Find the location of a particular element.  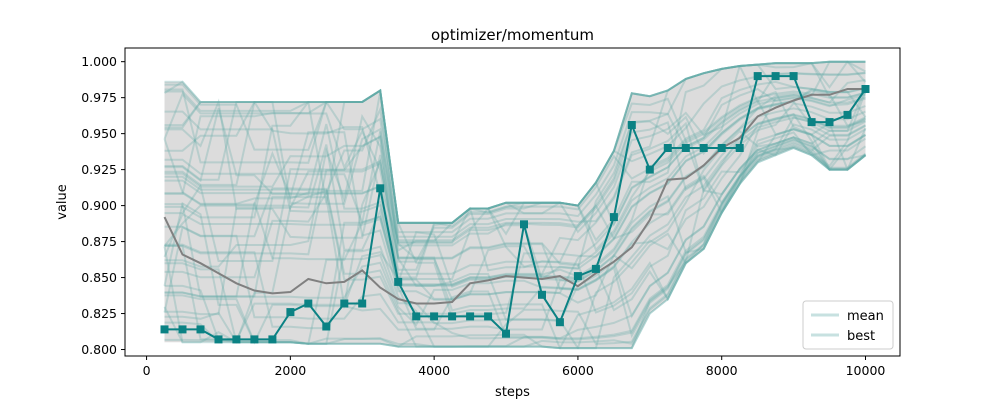

legend-box is located at coordinates (848, 325).